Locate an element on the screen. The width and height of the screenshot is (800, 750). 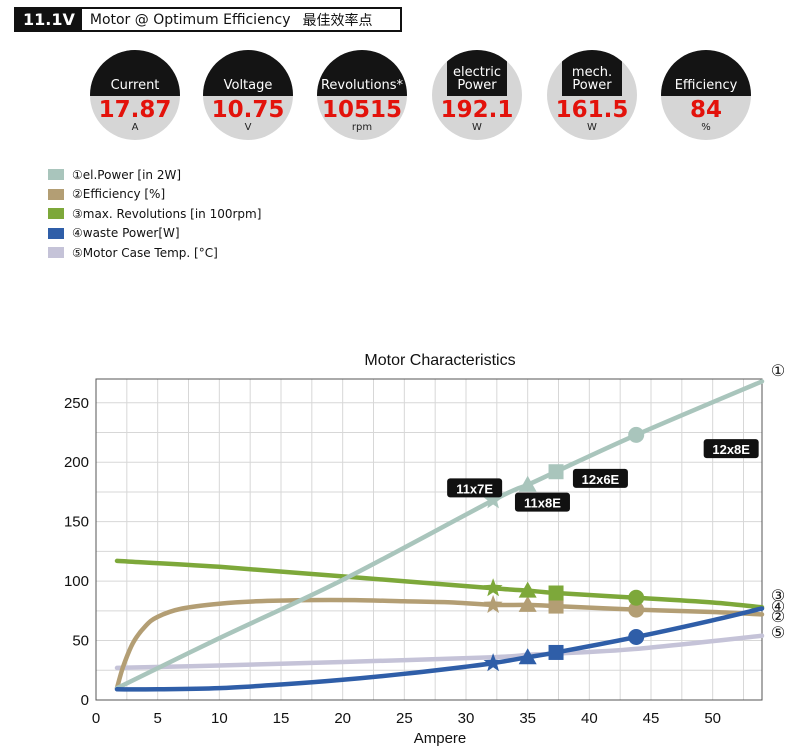
x-tick-label: 50 is located at coordinates (712, 718).